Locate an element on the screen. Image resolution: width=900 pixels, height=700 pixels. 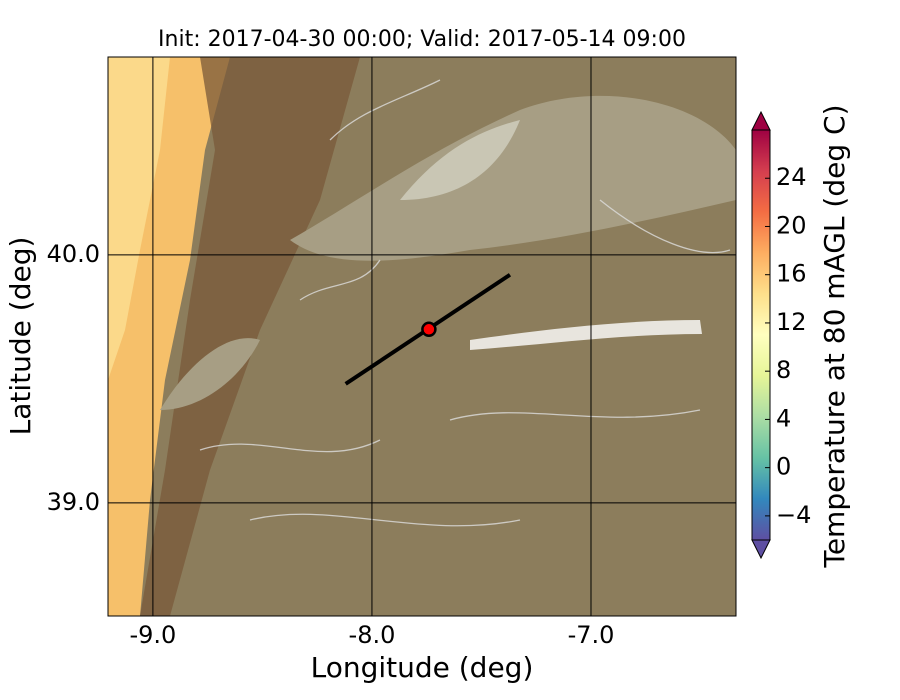
y-tick-label: 39.0 is located at coordinates (73, 502).